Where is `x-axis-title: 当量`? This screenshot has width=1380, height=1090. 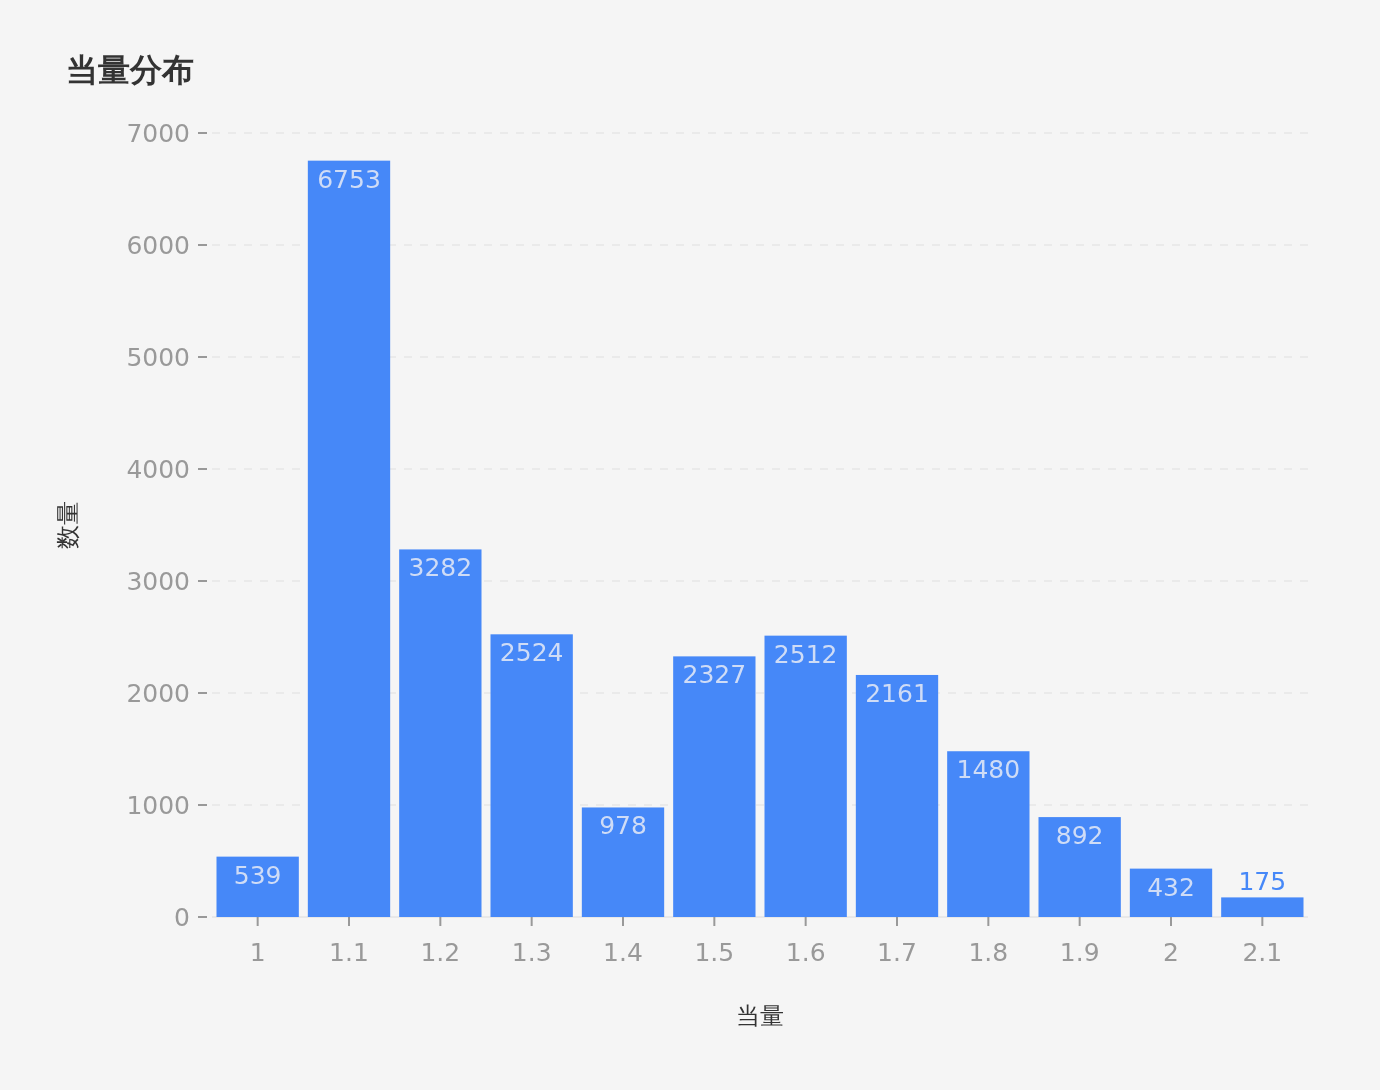 x-axis-title: 当量 is located at coordinates (760, 1016).